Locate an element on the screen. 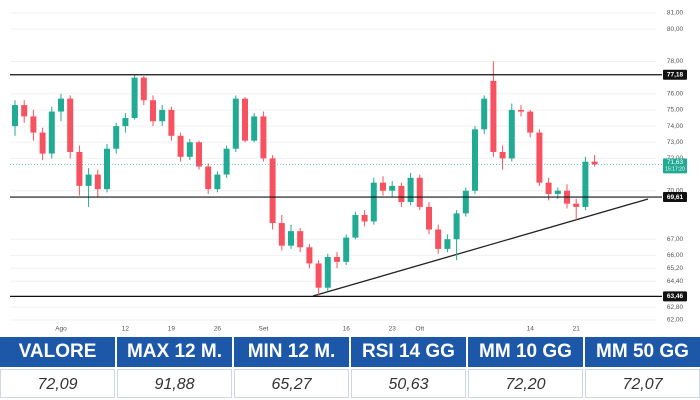 The image size is (700, 400). y-tick-label: 70,00 is located at coordinates (675, 190).